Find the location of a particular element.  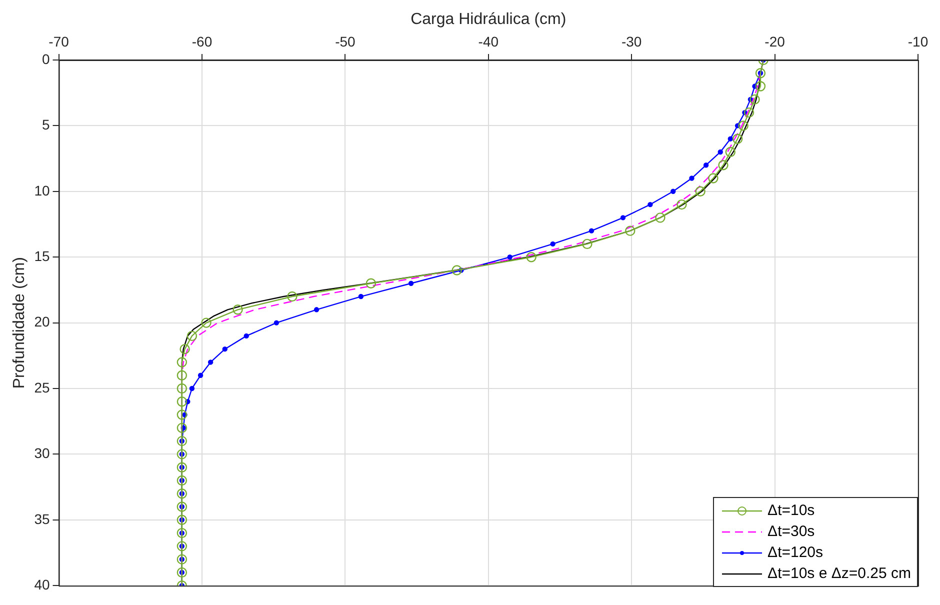

y-tick-label: 15 is located at coordinates (42, 256).